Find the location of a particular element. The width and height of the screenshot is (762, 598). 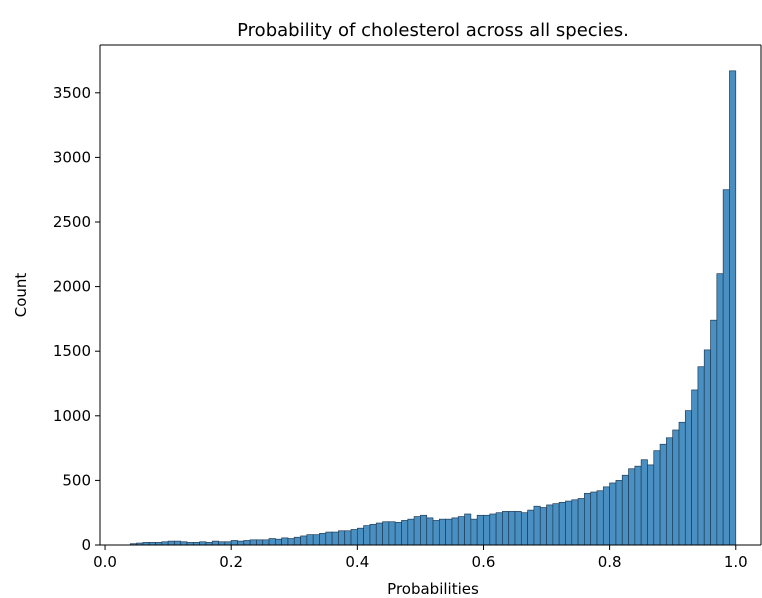

y-tick-label: 2500 is located at coordinates (72, 222).